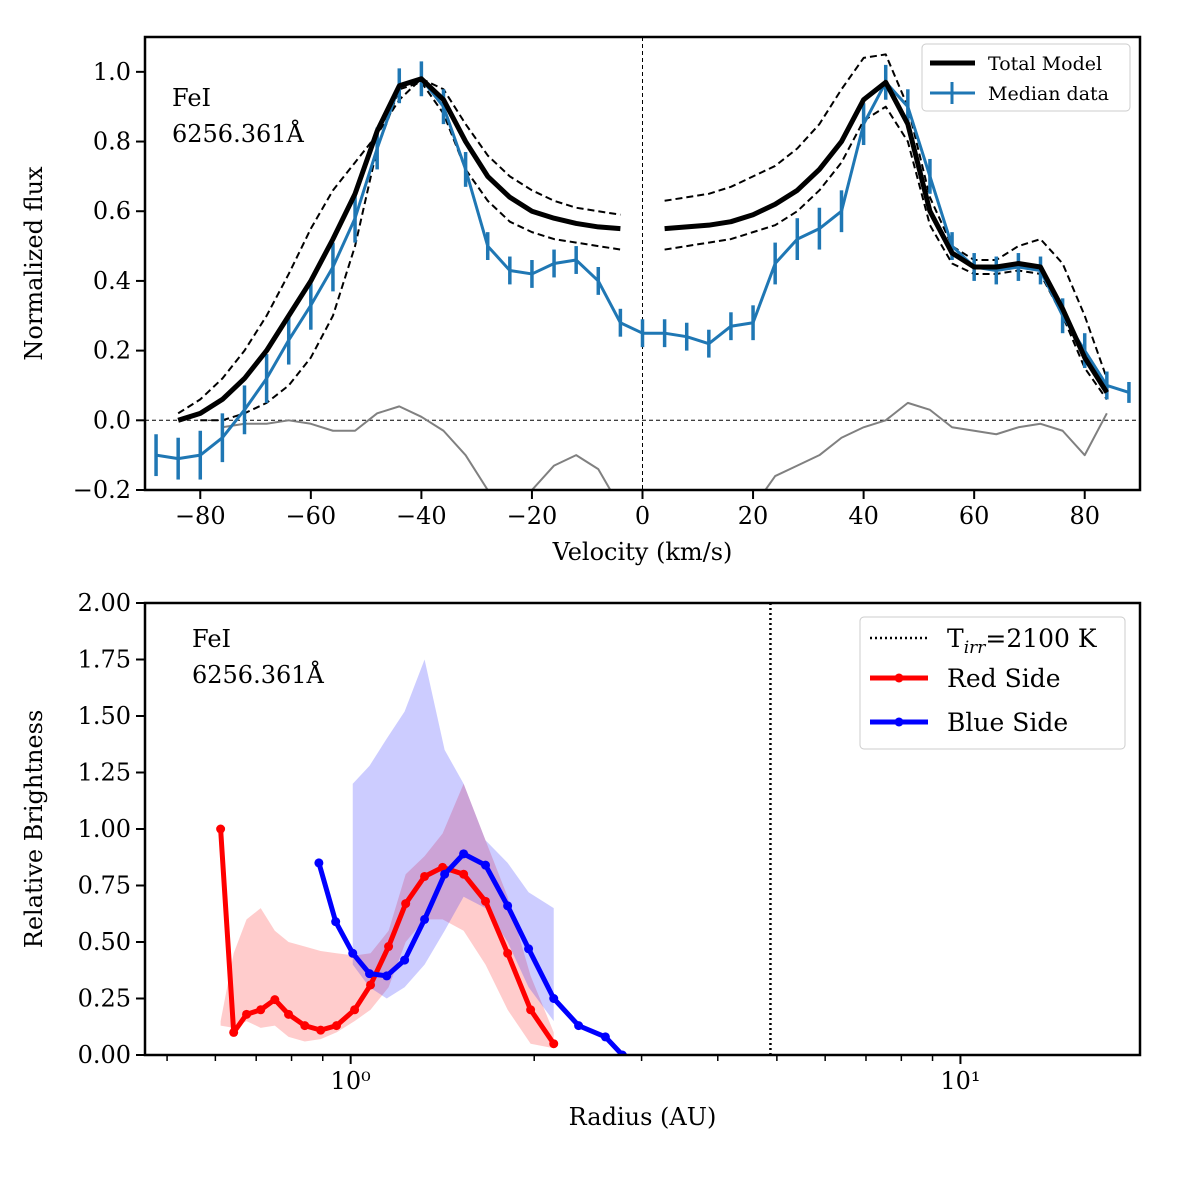 Image resolution: width=1200 pixels, height=1200 pixels. Describe the element at coordinates (104, 773) in the screenshot. I see `y-tick-label: 1.25` at that location.